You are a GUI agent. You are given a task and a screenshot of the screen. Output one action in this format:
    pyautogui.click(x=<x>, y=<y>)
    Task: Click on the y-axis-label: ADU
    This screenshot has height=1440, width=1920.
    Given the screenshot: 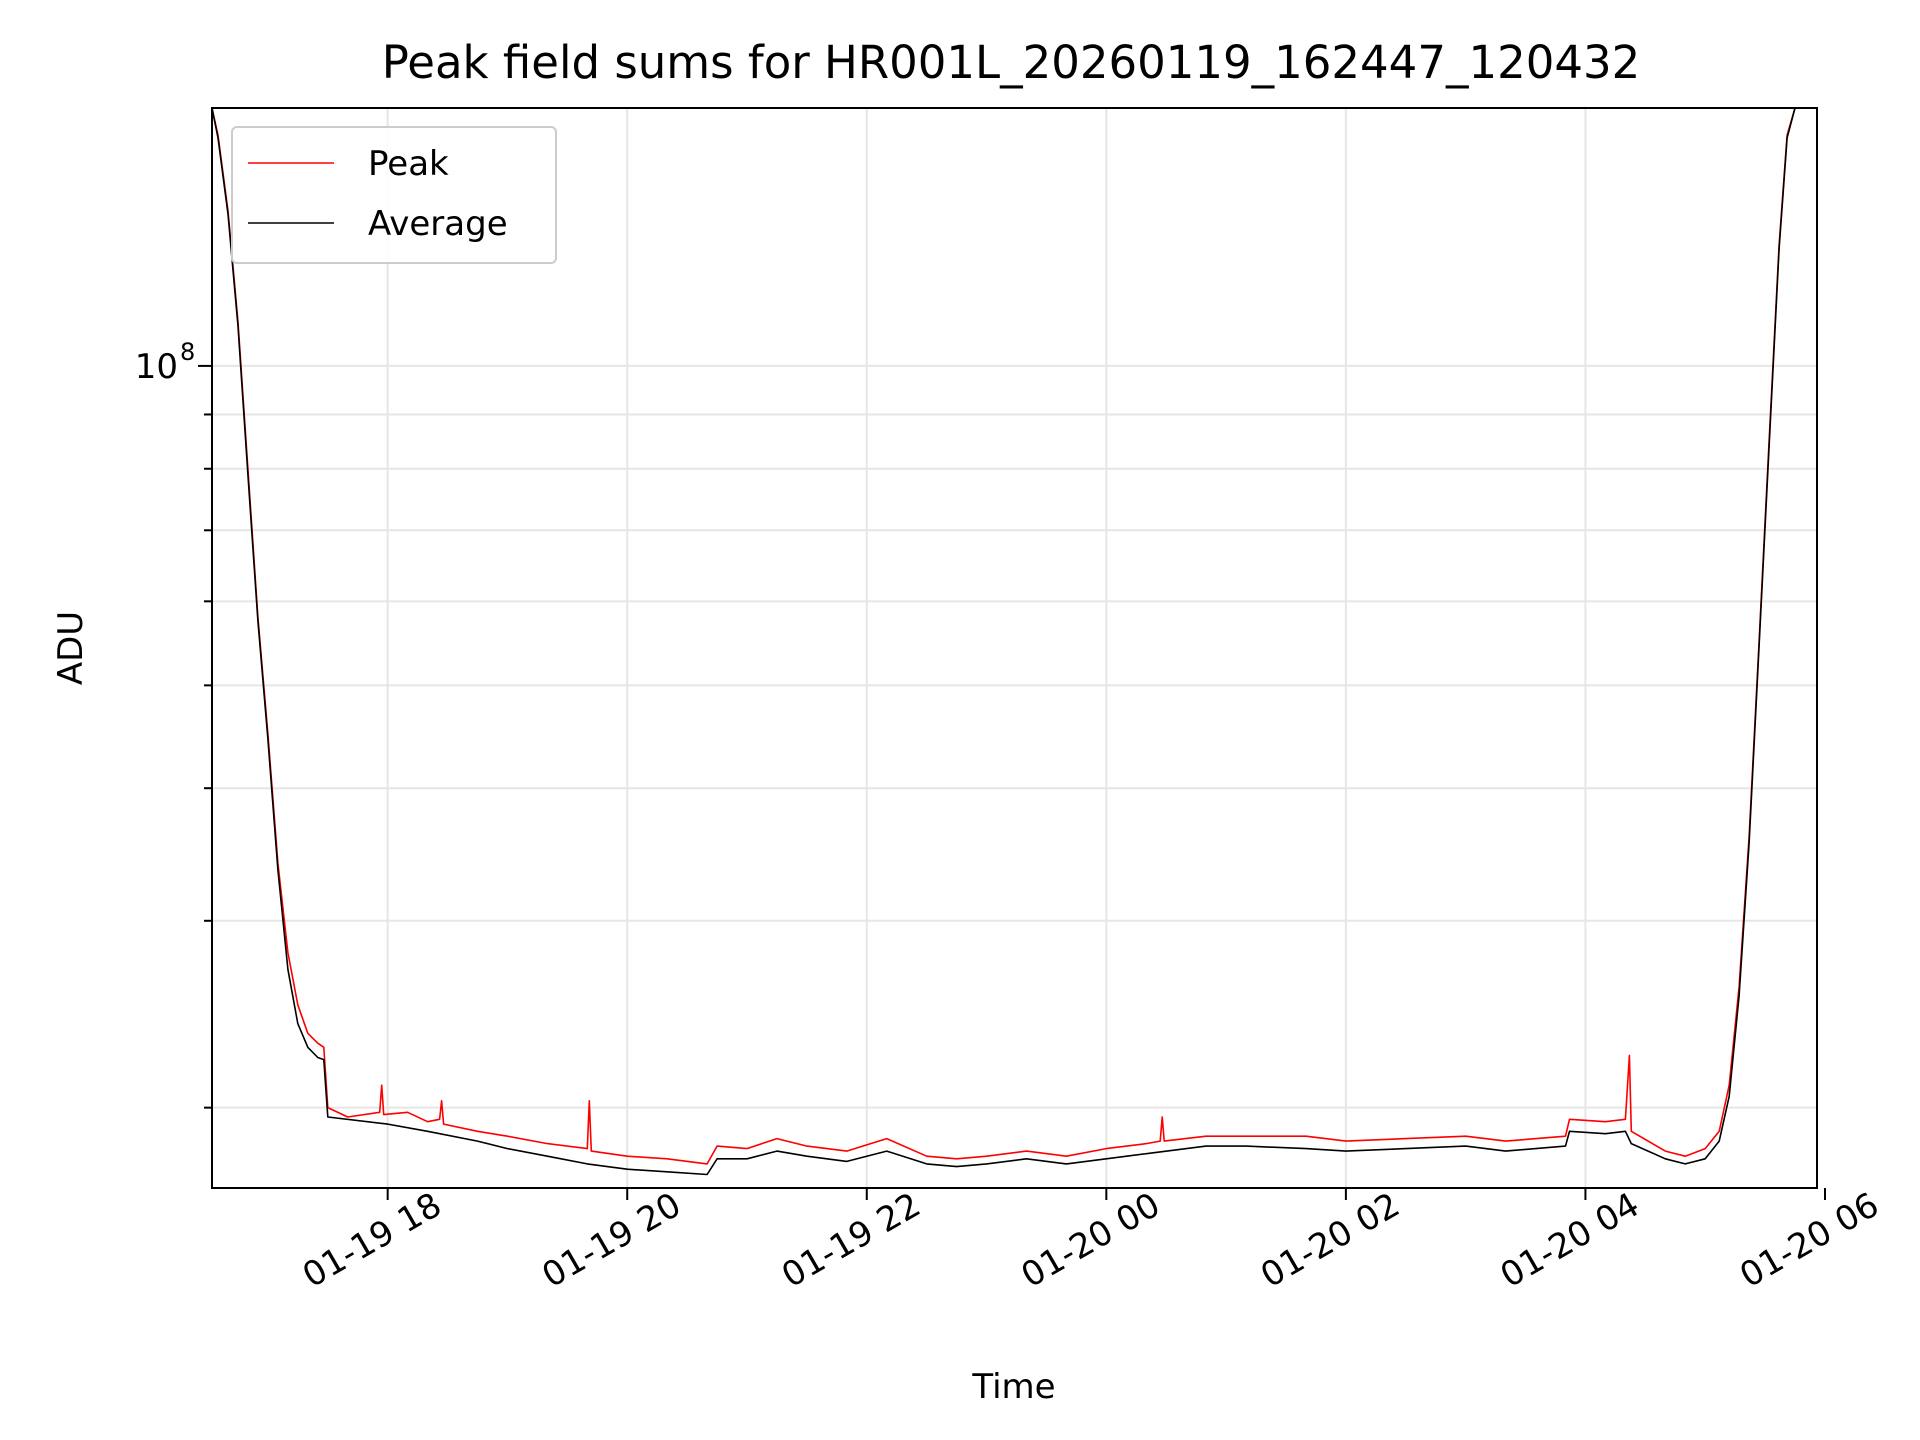 What is the action you would take?
    pyautogui.click(x=71, y=648)
    